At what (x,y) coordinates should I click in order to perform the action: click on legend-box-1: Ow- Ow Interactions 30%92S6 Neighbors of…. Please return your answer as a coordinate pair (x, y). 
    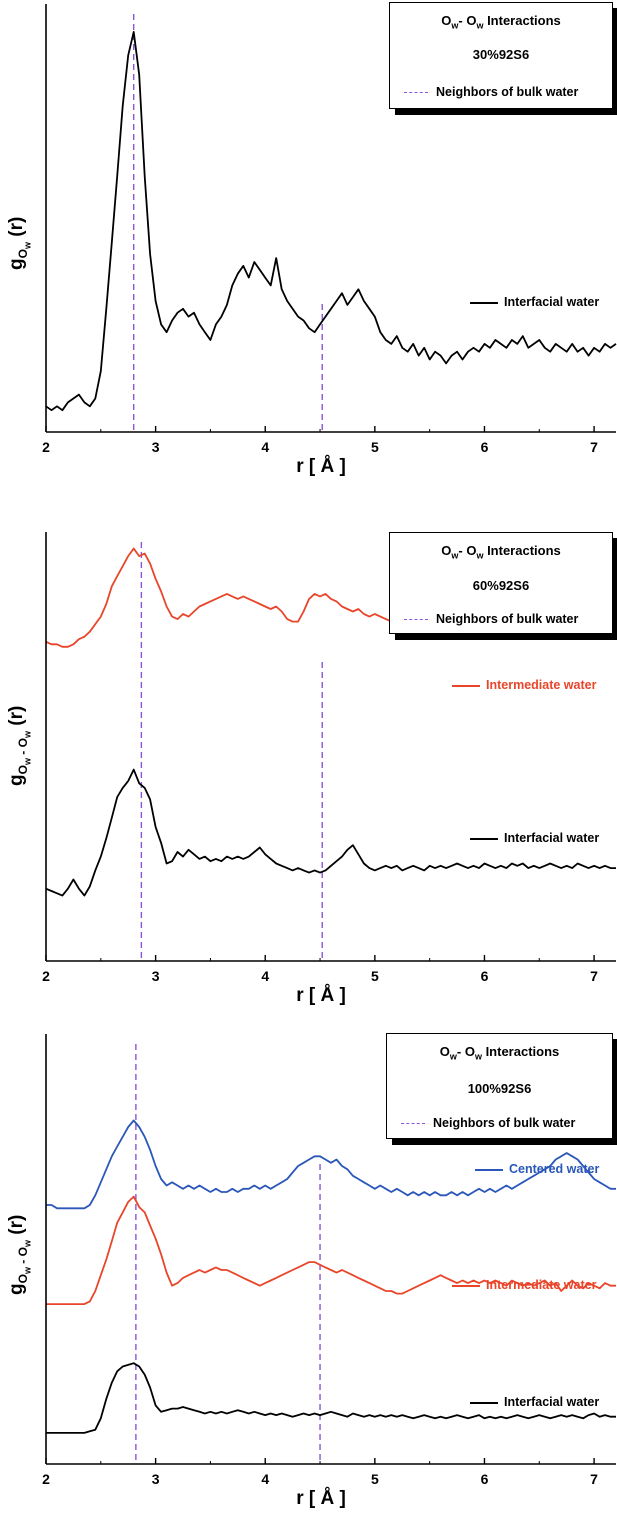
    Looking at the image, I should click on (501, 55).